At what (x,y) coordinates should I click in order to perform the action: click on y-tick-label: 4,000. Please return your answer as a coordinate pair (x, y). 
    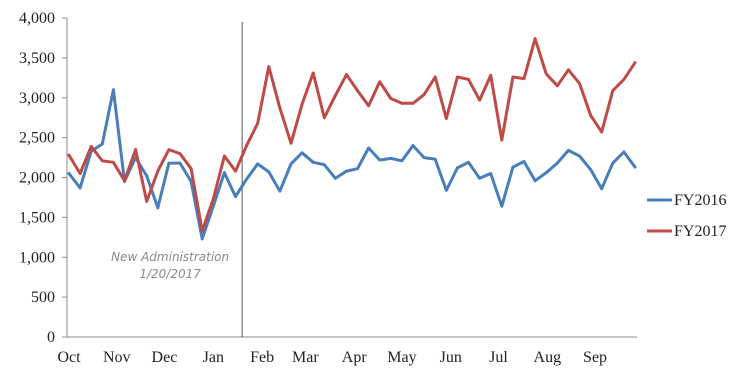
    Looking at the image, I should click on (37, 18).